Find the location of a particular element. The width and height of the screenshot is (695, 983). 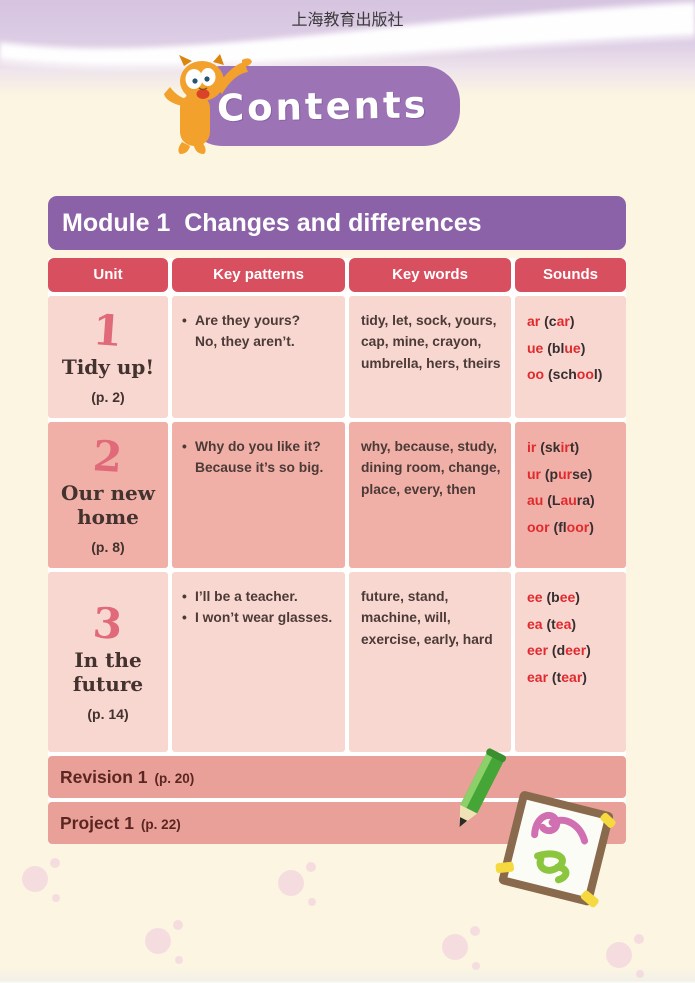

sound-line: ar (car) is located at coordinates (574, 321).